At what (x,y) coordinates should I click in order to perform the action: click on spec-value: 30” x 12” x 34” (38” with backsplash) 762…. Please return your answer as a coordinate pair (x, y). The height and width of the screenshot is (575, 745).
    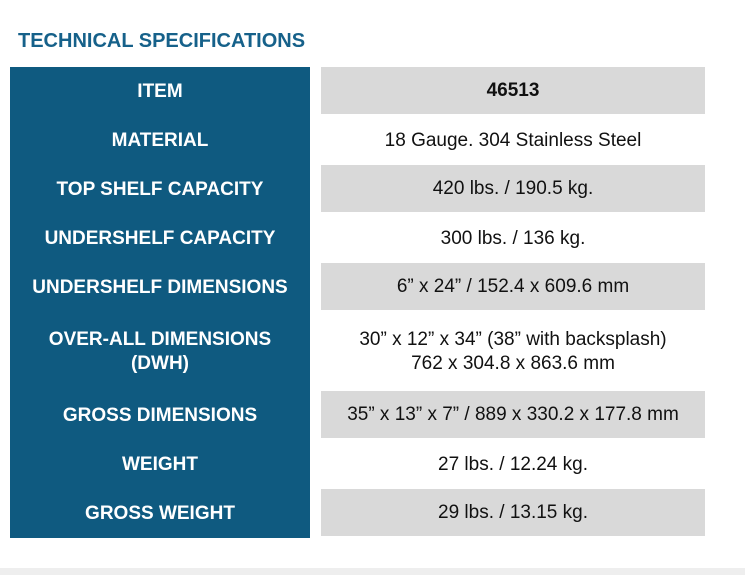
    Looking at the image, I should click on (513, 351).